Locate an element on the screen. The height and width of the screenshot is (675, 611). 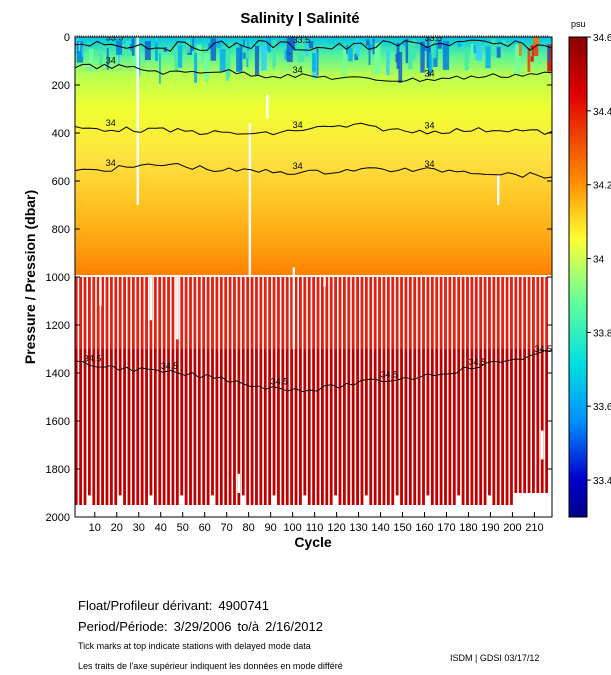
surface-fresh-water-patches is located at coordinates (313, 60).